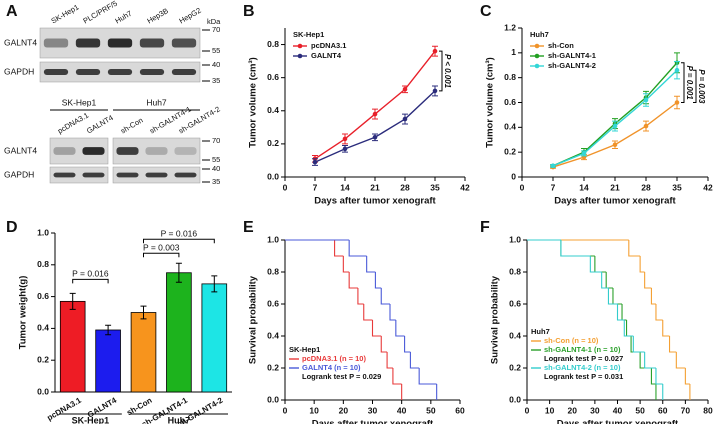 This screenshot has height=424, width=713. I want to click on legend-label: GALNT4 (n = 10), so click(331, 367).